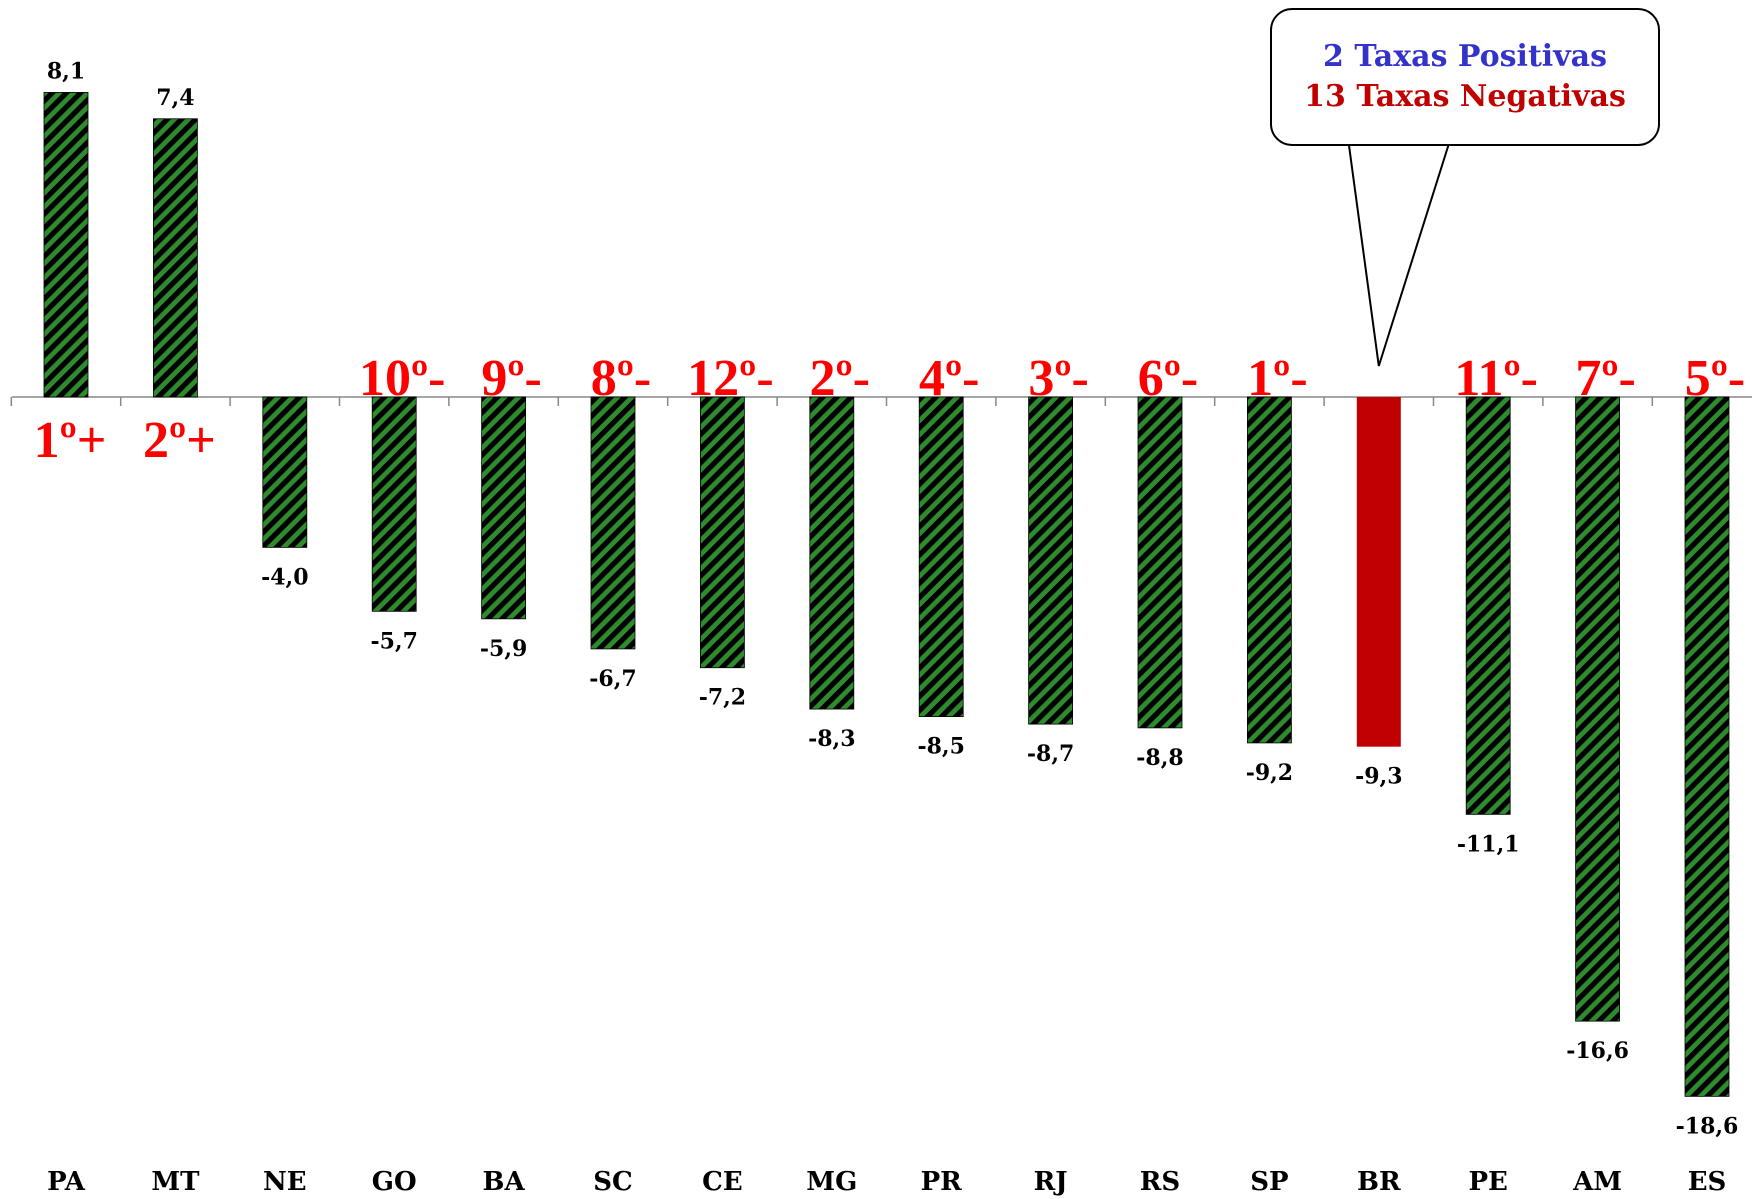 The height and width of the screenshot is (1199, 1752). Describe the element at coordinates (1715, 378) in the screenshot. I see `rank-label-es: 5º-` at that location.